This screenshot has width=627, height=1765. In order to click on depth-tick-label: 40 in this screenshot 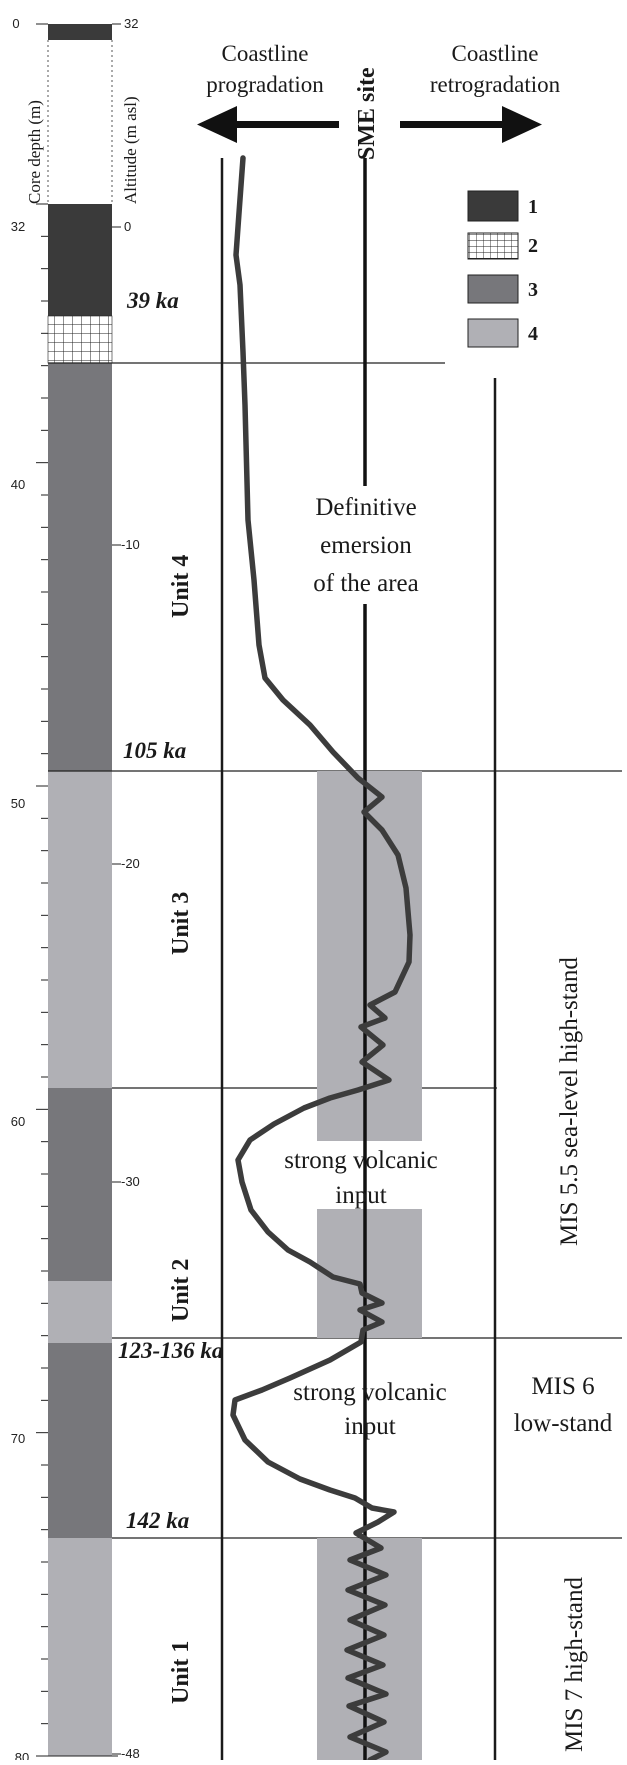, I will do `click(18, 484)`.